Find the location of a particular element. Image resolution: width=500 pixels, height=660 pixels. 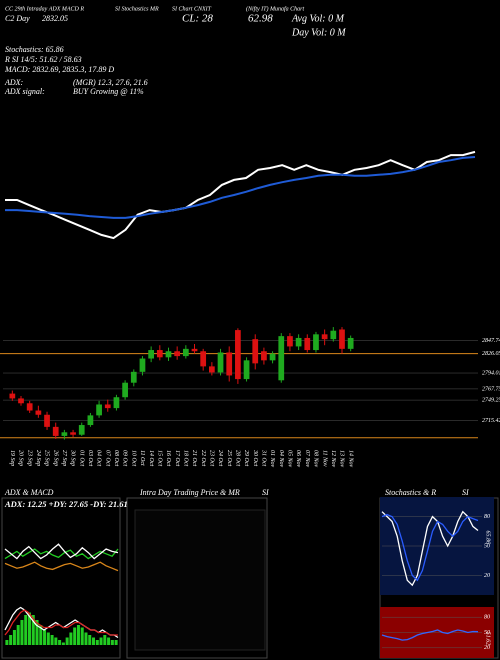

stat-text: R SI 14/5: 51.62 / 58.63 is located at coordinates (43, 59).